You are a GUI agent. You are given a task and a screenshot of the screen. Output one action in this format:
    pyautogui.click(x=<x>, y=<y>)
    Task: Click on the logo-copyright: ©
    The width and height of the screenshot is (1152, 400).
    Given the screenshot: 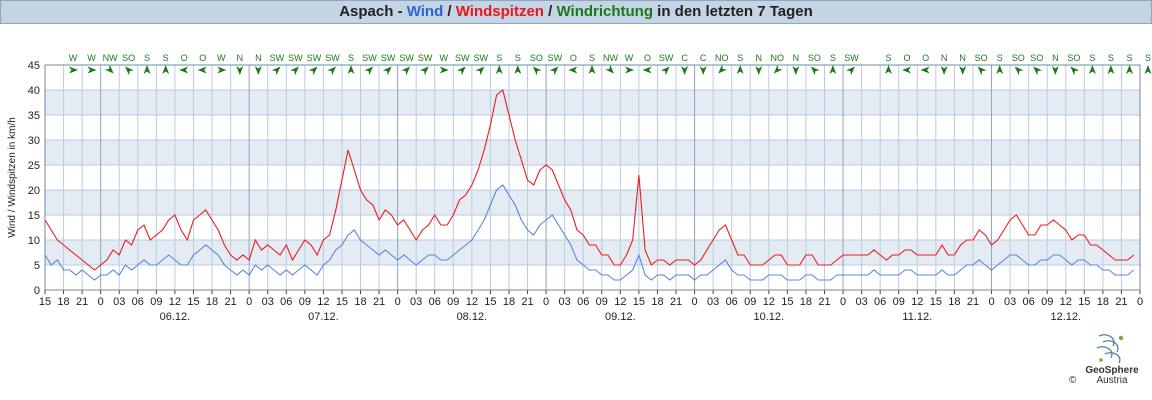 What is the action you would take?
    pyautogui.click(x=1073, y=380)
    